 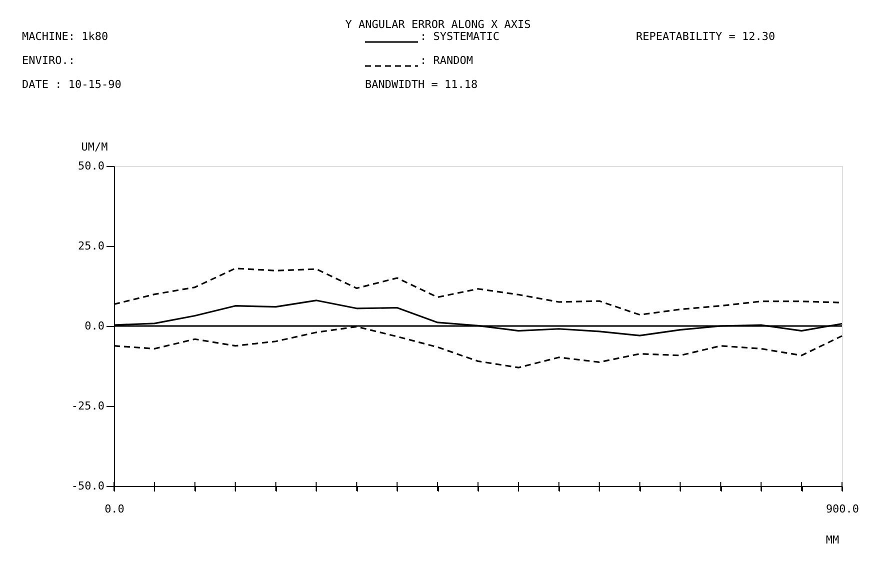 I want to click on legend-label: : RANDOM, so click(x=447, y=60).